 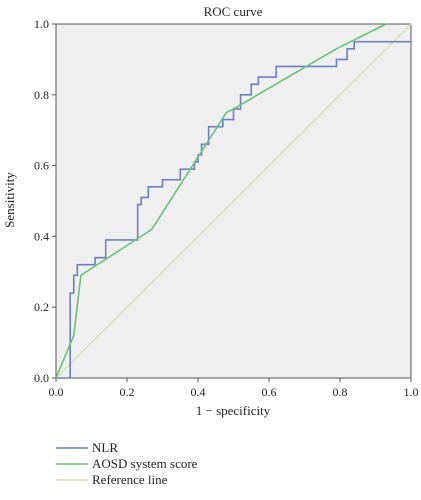 I want to click on legend-label-aosd-system-score: AOSD system score, so click(x=145, y=463).